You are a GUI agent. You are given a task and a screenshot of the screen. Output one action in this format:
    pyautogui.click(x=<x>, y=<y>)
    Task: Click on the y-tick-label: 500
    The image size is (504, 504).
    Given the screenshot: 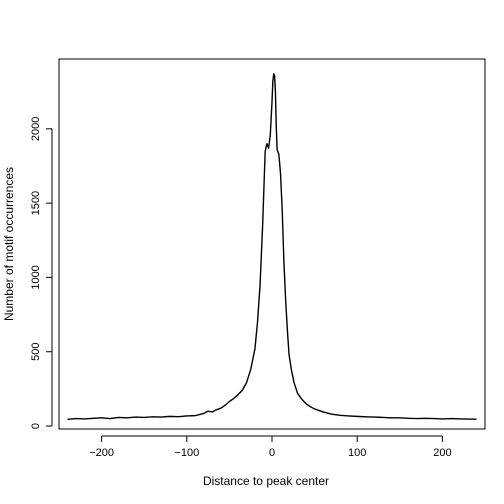 What is the action you would take?
    pyautogui.click(x=36, y=352)
    